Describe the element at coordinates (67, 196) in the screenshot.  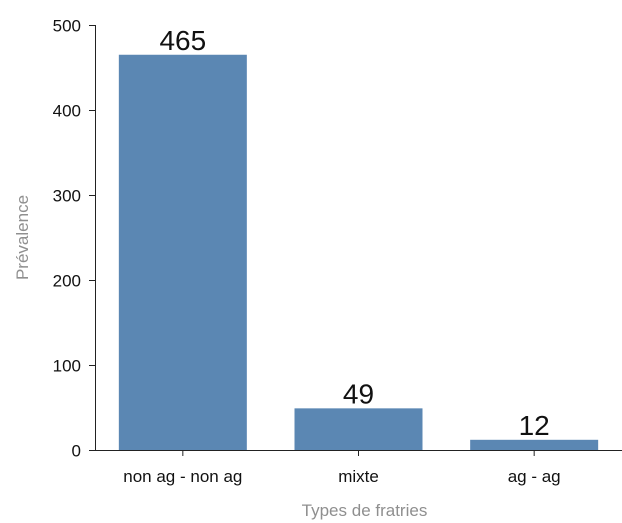
I see `y-tick-label: 300` at that location.